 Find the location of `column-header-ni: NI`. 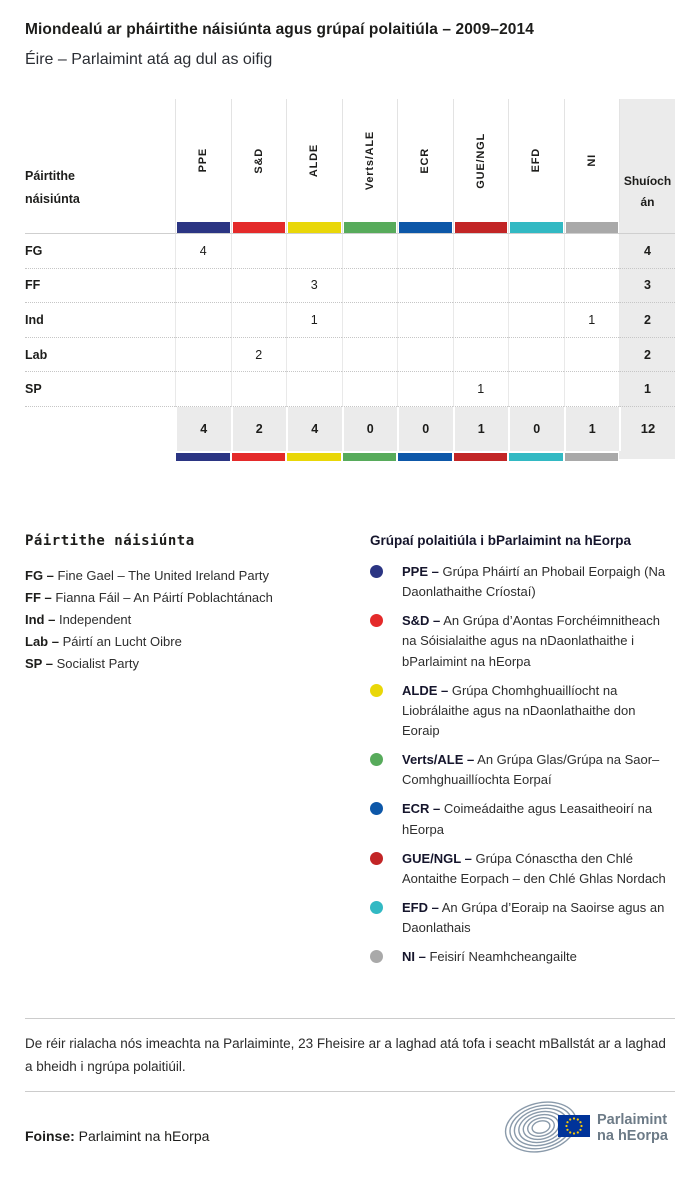

column-header-ni: NI is located at coordinates (591, 160).